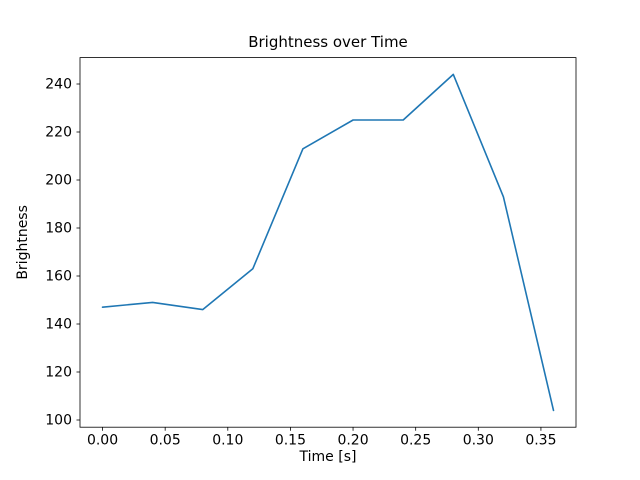 Image resolution: width=640 pixels, height=480 pixels. What do you see at coordinates (540, 441) in the screenshot?
I see `x-tick-label: 0.35` at bounding box center [540, 441].